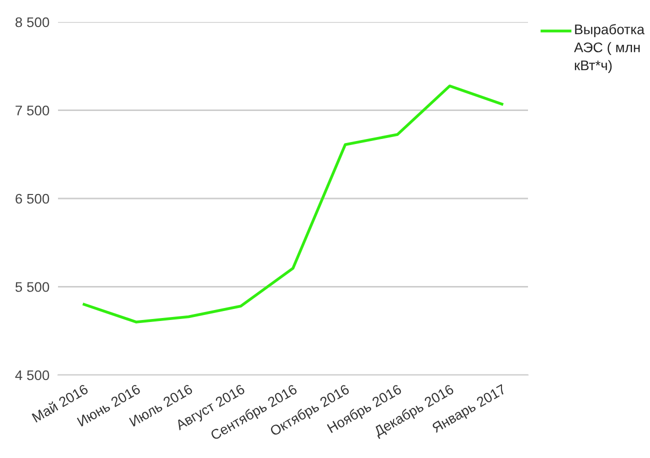 Image resolution: width=650 pixels, height=458 pixels. Describe the element at coordinates (32, 375) in the screenshot. I see `y-tick-label: 4 500` at that location.